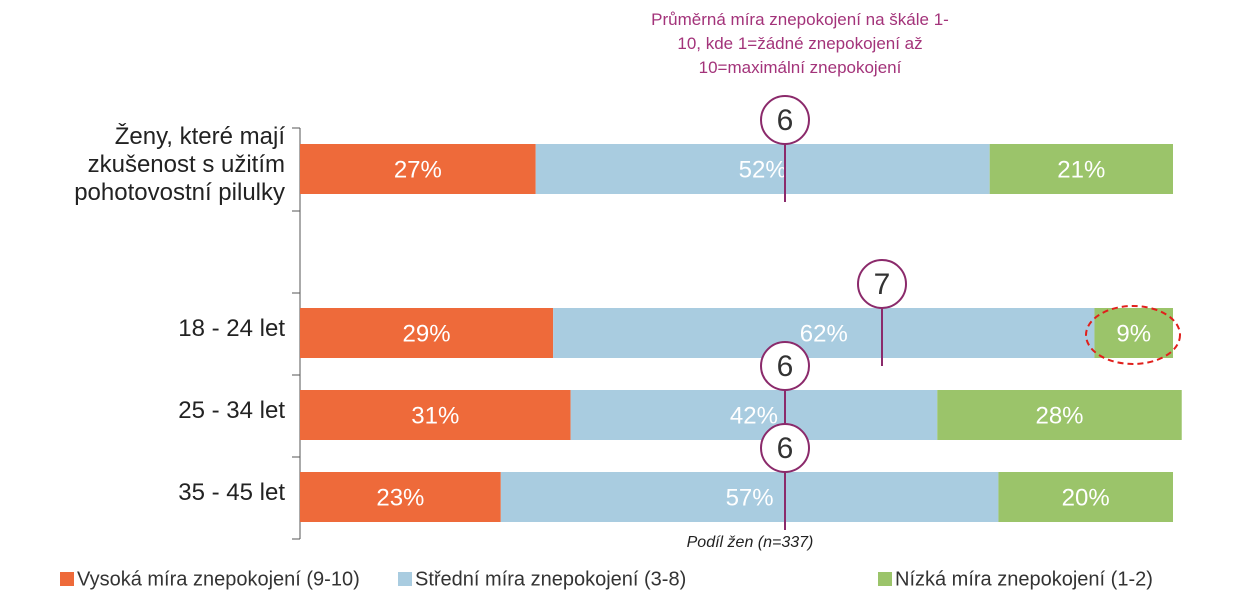  What do you see at coordinates (231, 328) in the screenshot?
I see `y-tick-label: 18 - 24 let` at bounding box center [231, 328].